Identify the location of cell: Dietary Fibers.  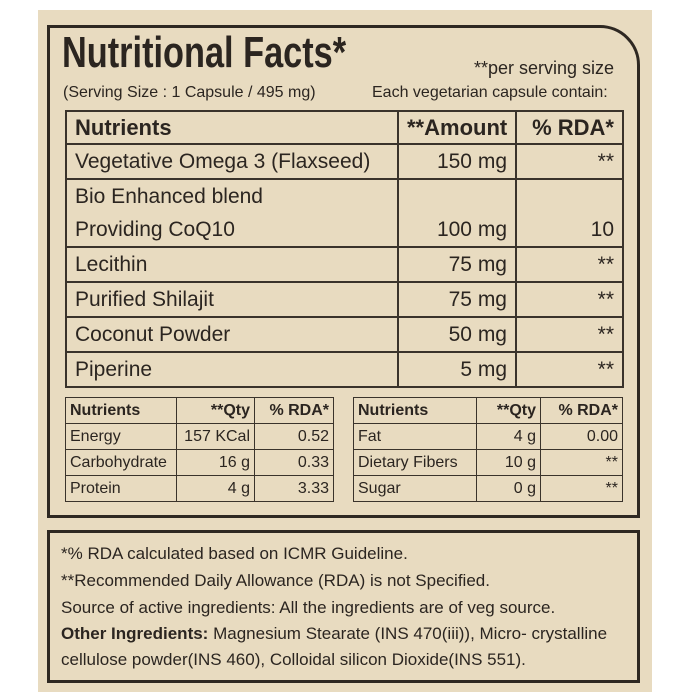
(415, 462).